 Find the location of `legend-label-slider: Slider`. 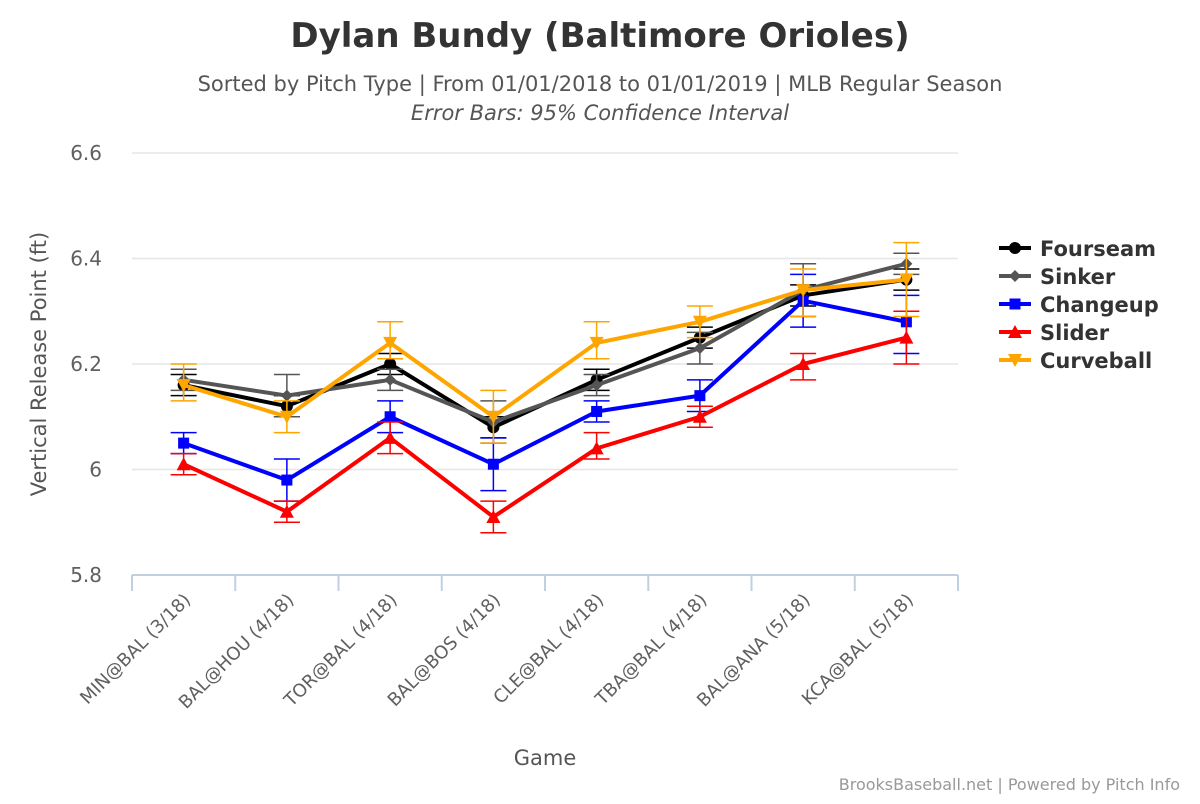

legend-label-slider: Slider is located at coordinates (1075, 333).